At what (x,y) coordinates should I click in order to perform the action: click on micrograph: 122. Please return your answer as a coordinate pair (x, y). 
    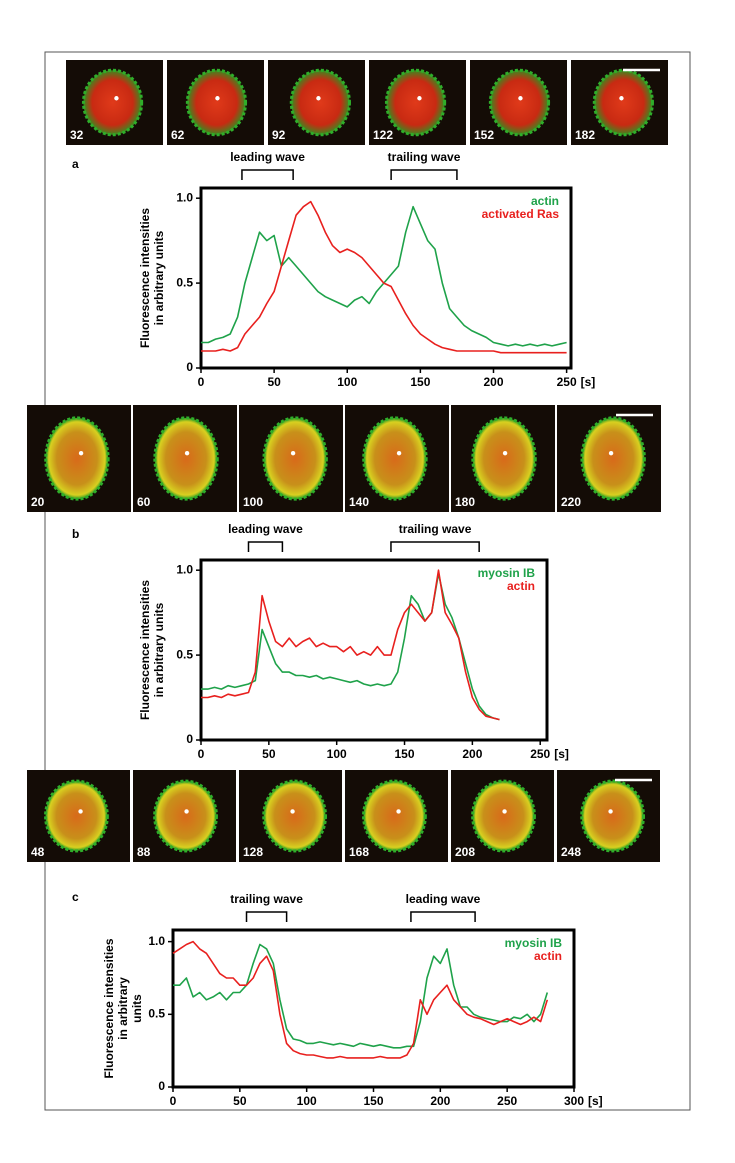
    Looking at the image, I should click on (417, 102).